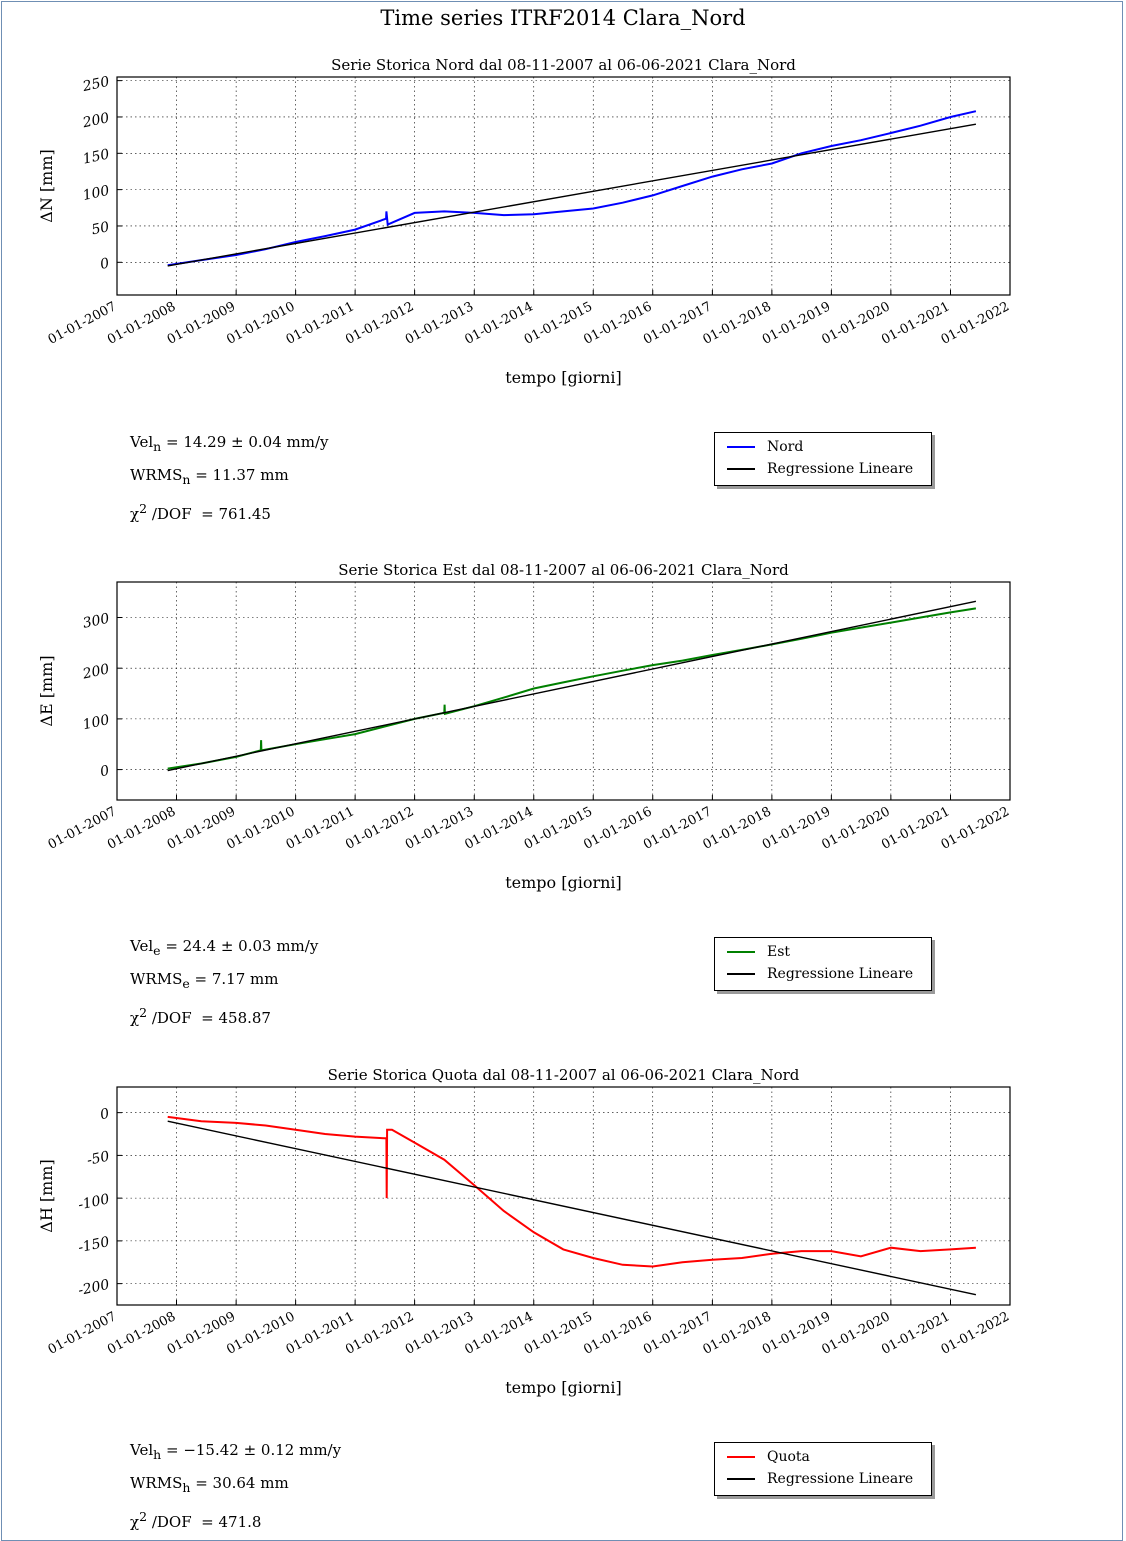 The image size is (1126, 1541). I want to click on stat-vel-label: Veln =, so click(157, 443).